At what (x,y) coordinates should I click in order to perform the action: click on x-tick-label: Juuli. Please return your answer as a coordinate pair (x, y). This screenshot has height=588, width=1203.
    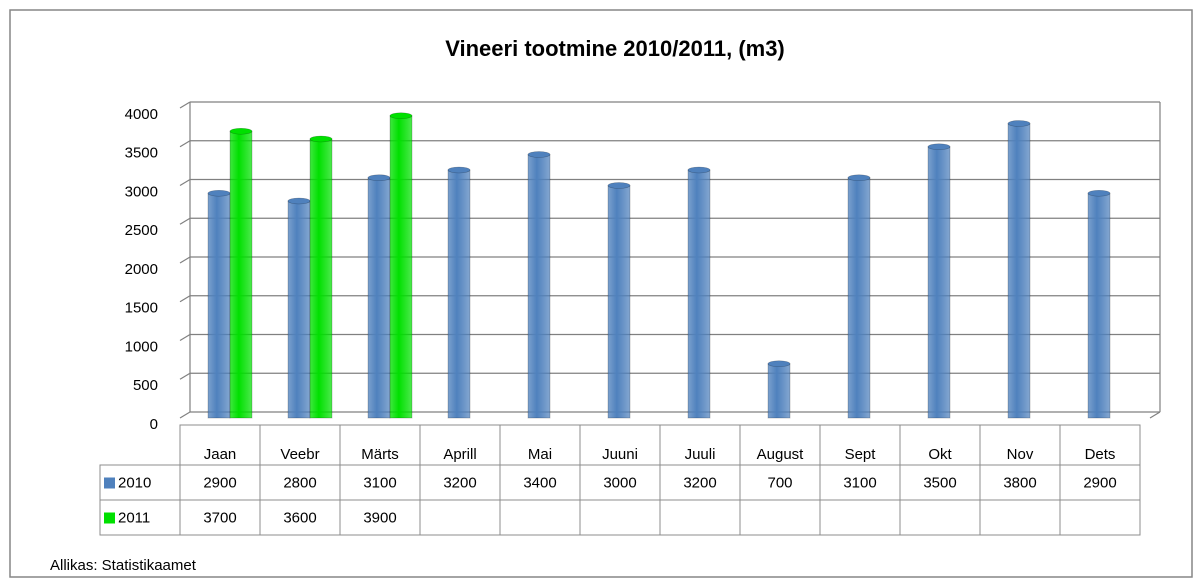
    Looking at the image, I should click on (700, 454).